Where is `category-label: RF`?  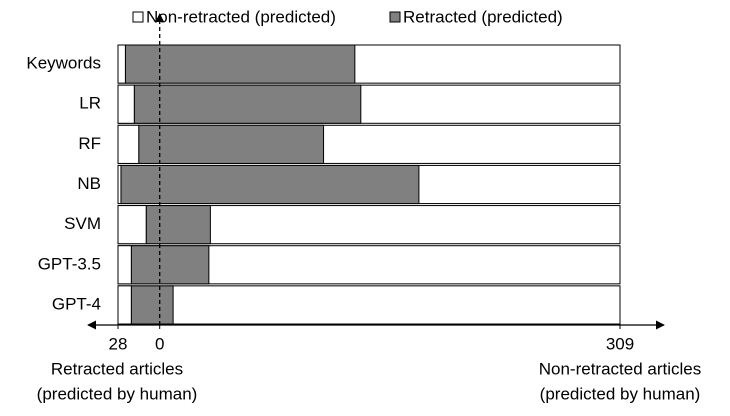 category-label: RF is located at coordinates (89, 143).